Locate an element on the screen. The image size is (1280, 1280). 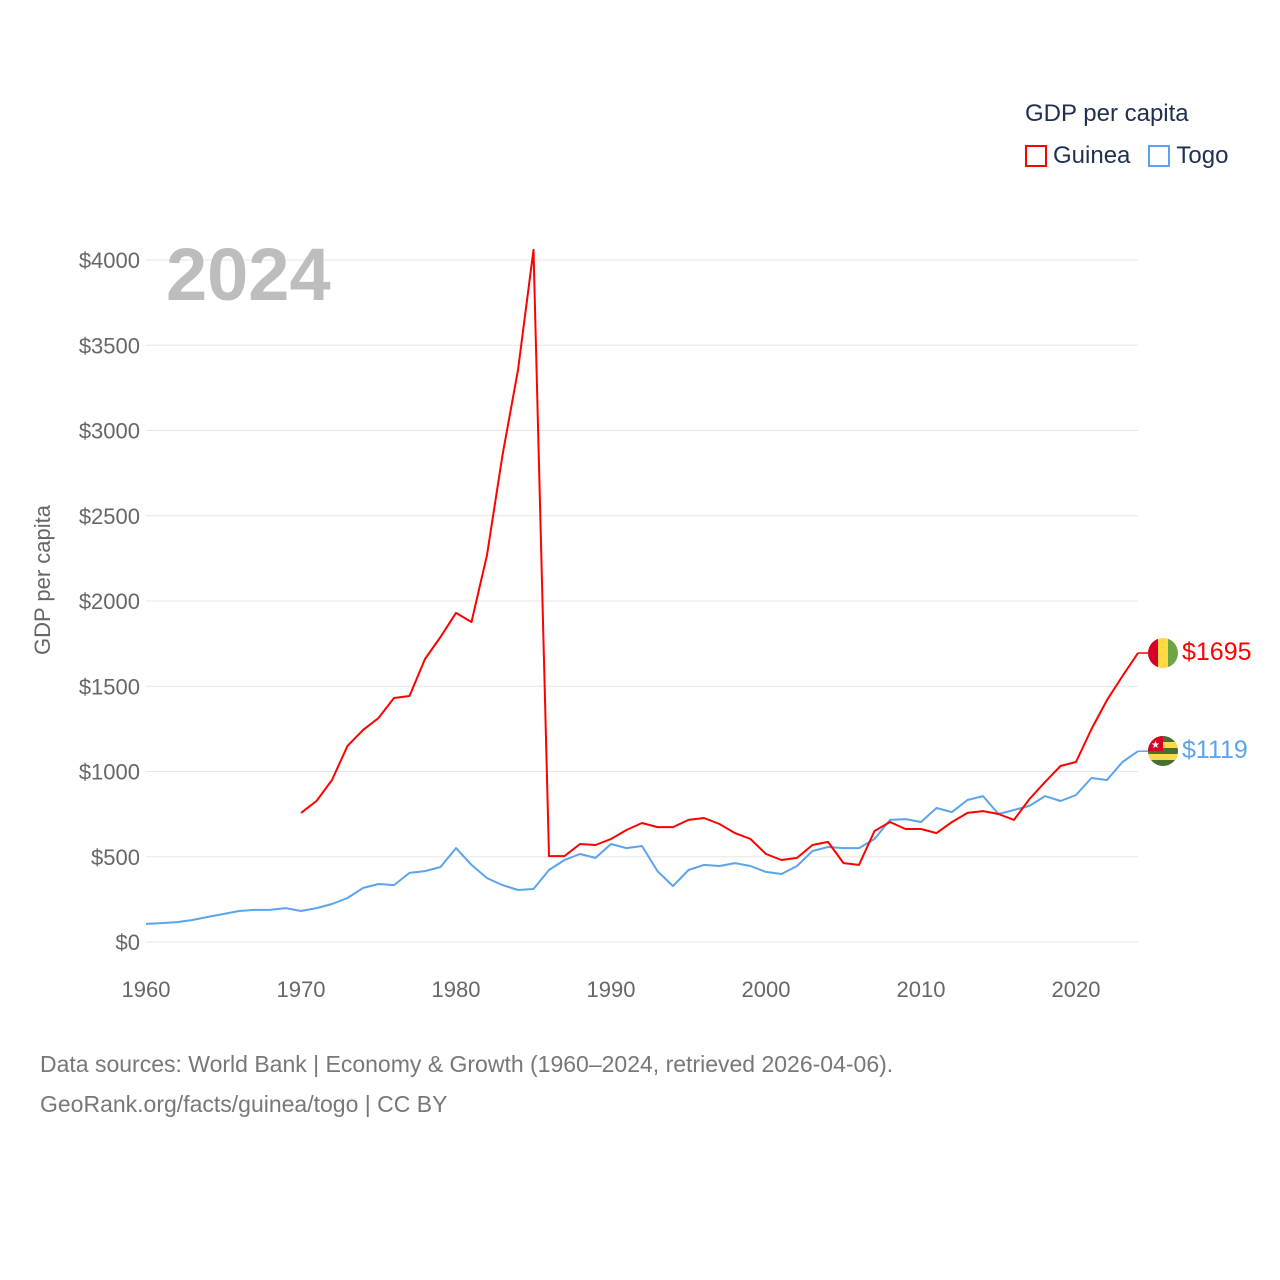
legend-item-togo: Togo is located at coordinates (1188, 156).